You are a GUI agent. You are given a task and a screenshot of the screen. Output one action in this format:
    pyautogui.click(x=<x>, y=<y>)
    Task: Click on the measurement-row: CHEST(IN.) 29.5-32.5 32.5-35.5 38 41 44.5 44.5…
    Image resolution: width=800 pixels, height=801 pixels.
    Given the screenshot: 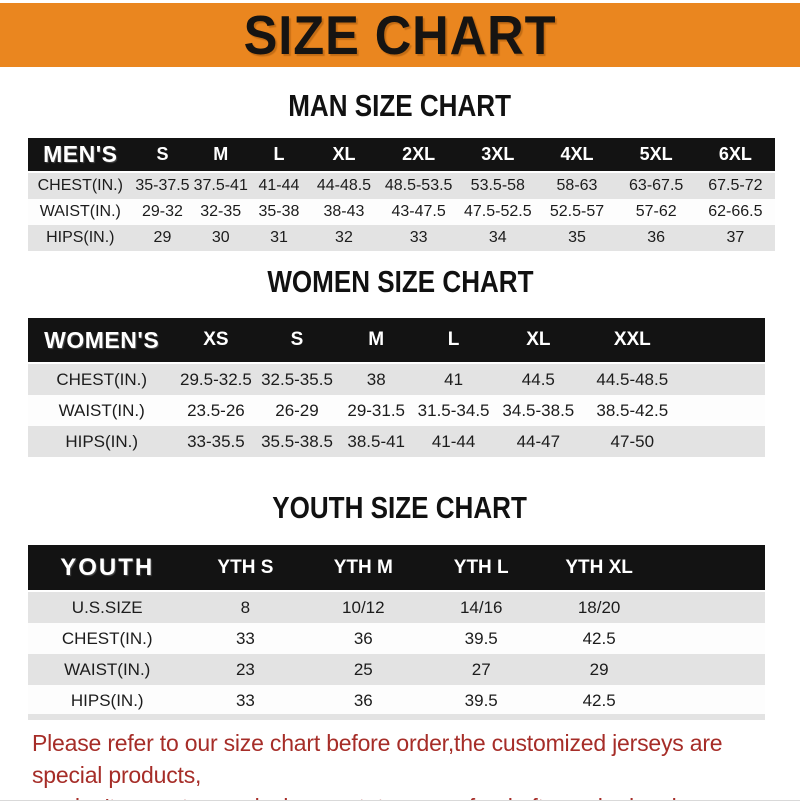 What is the action you would take?
    pyautogui.click(x=396, y=379)
    